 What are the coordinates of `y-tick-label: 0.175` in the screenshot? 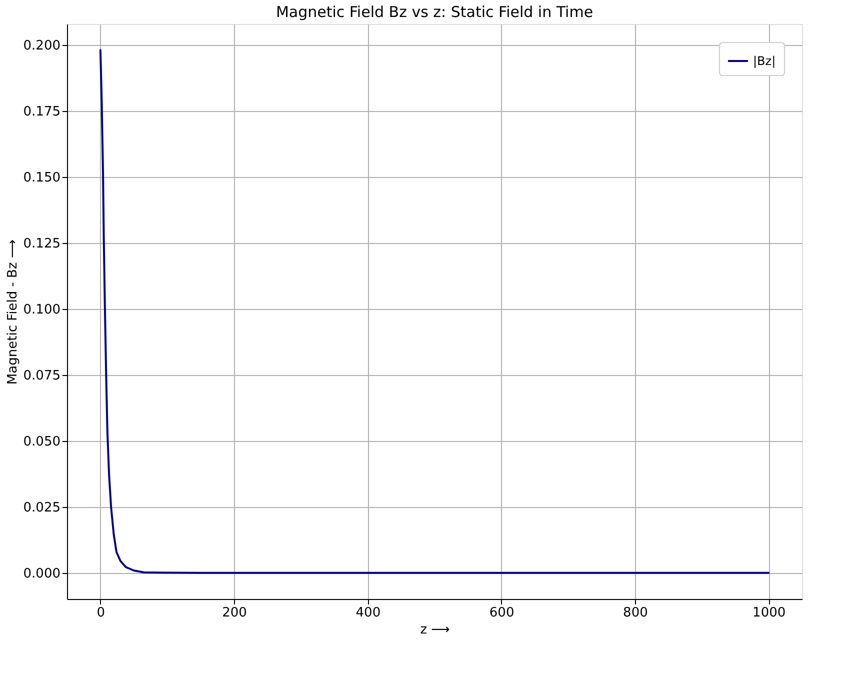 It's located at (41, 112).